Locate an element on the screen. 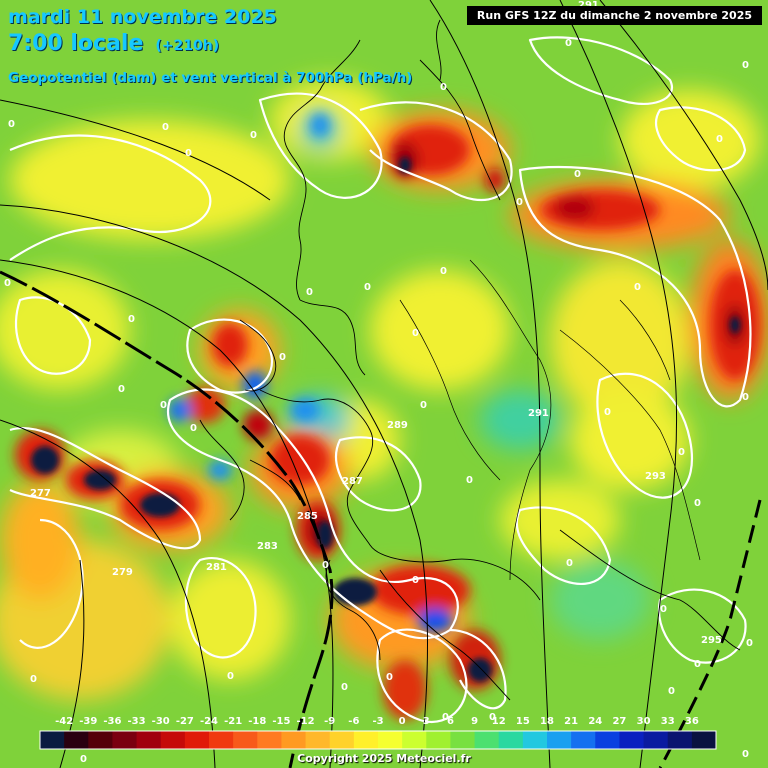 This screenshot has height=768, width=768. geopotential-label: 279 is located at coordinates (122, 572).